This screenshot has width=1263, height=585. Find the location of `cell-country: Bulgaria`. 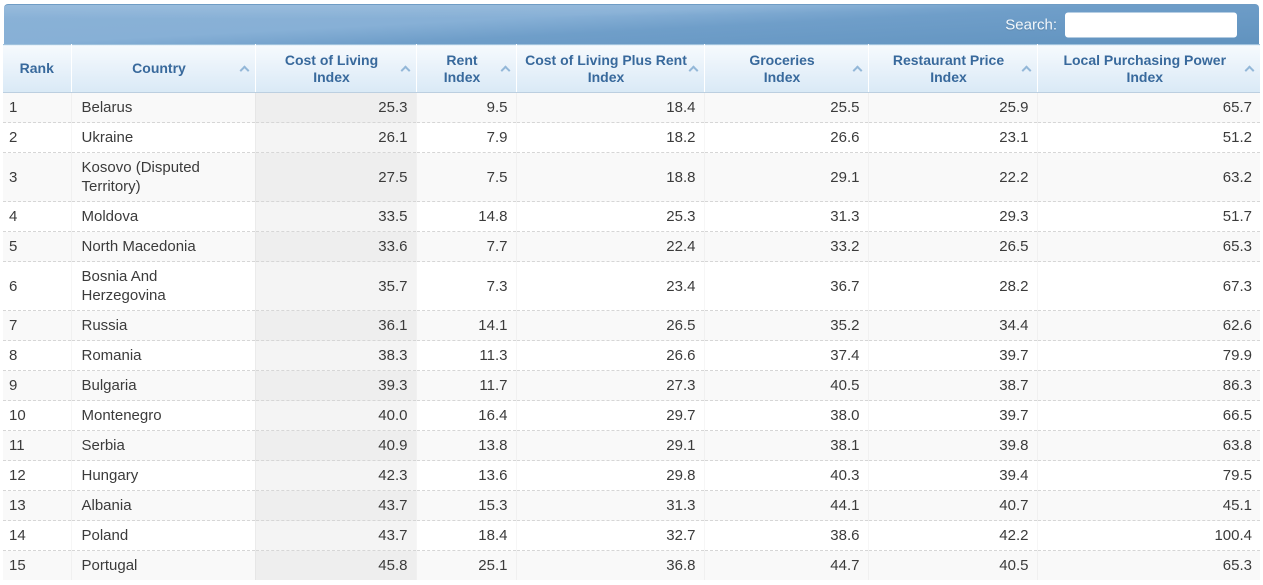

cell-country: Bulgaria is located at coordinates (163, 385).